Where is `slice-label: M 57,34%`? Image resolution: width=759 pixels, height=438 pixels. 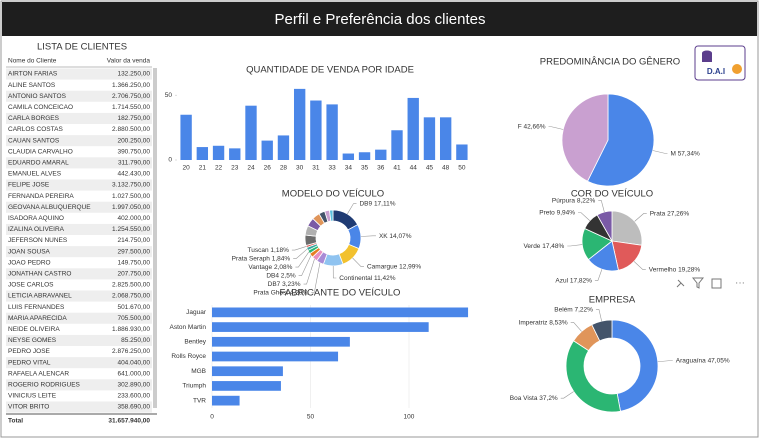
slice-label: M 57,34% is located at coordinates (685, 153).